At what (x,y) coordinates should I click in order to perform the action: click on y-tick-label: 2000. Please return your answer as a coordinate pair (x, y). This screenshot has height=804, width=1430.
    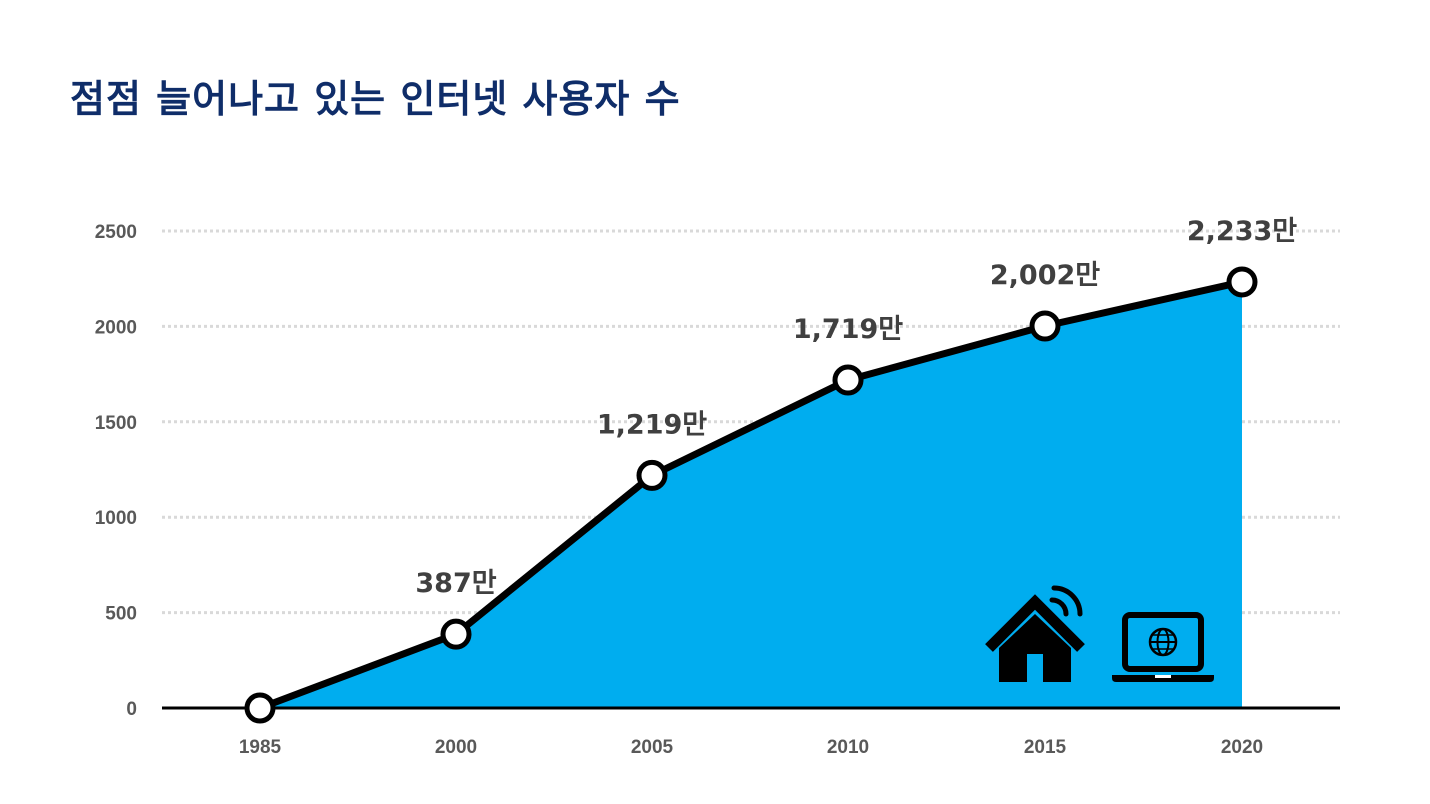
    Looking at the image, I should click on (116, 327).